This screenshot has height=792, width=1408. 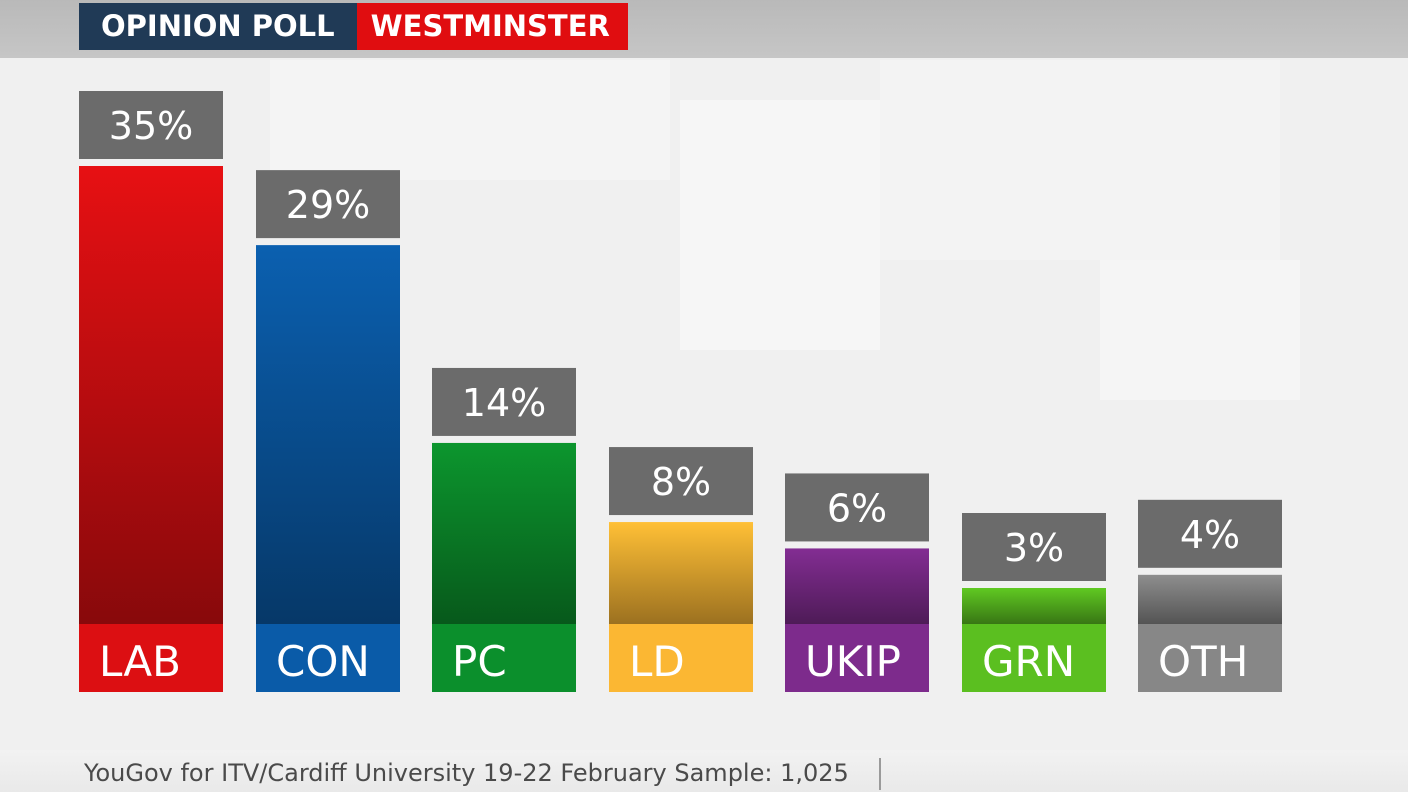 I want to click on value-label: 3%, so click(x=1034, y=548).